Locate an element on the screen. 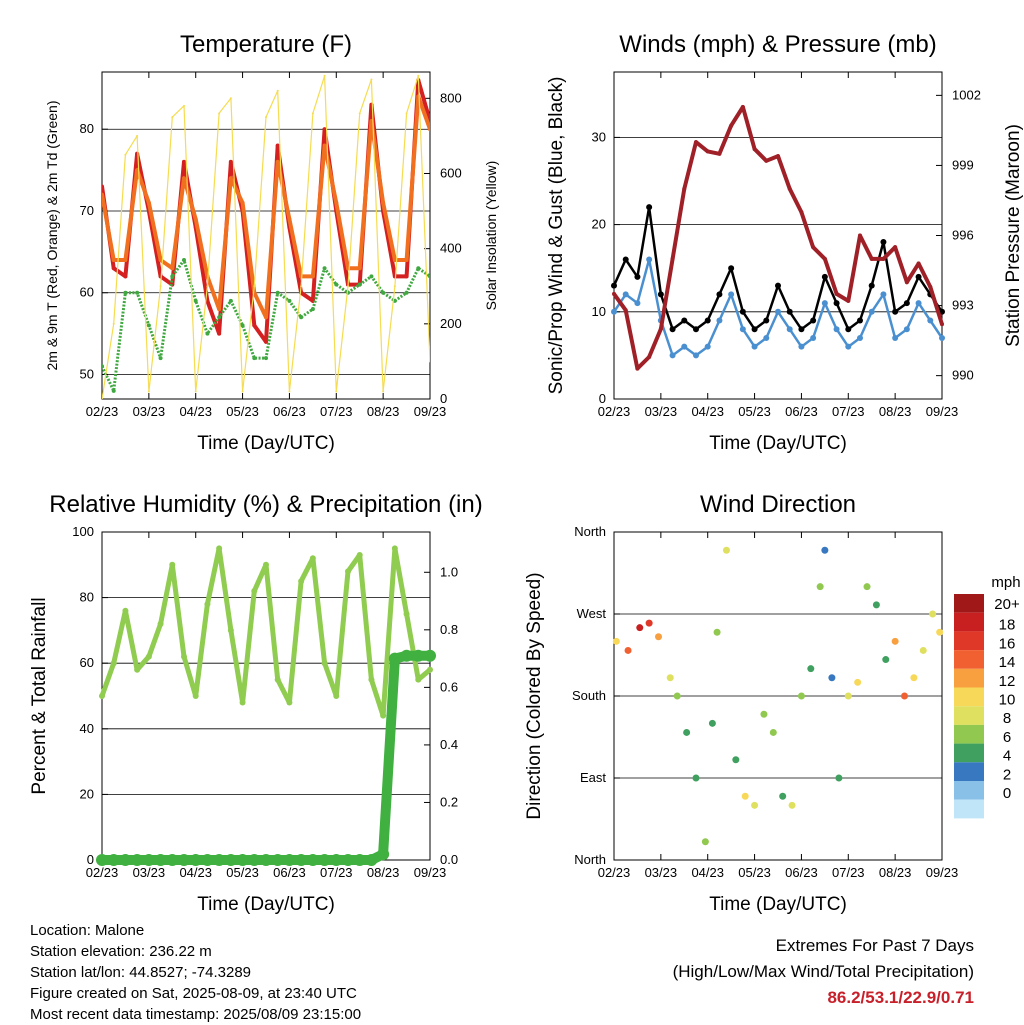 This screenshot has width=1024, height=1025. colorbar-label: 6 is located at coordinates (1007, 737).